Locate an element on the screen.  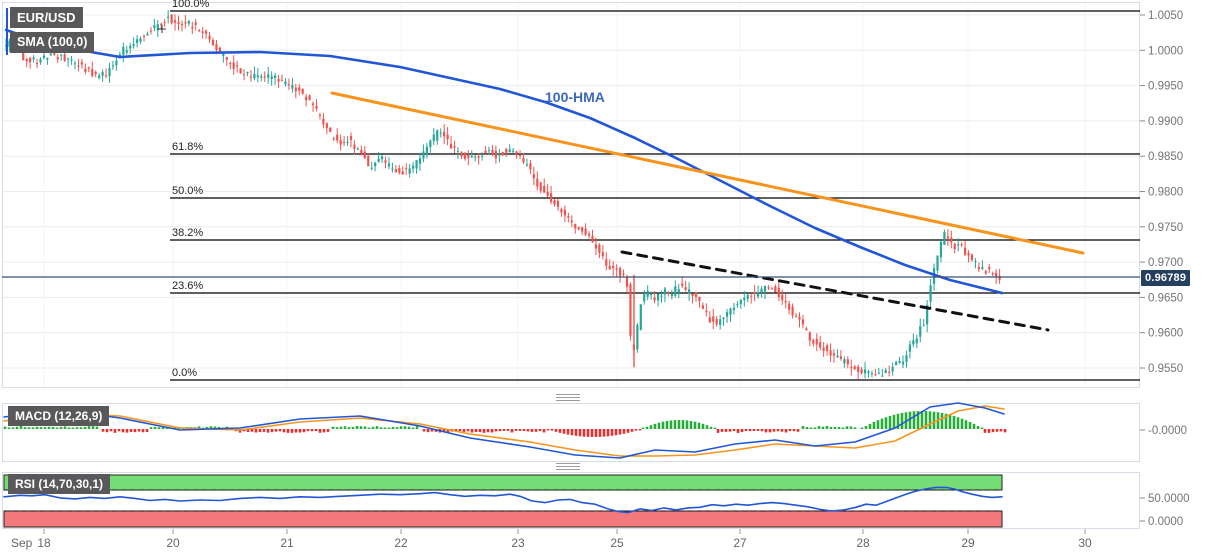
svg-text: 0.0% is located at coordinates (184, 373).